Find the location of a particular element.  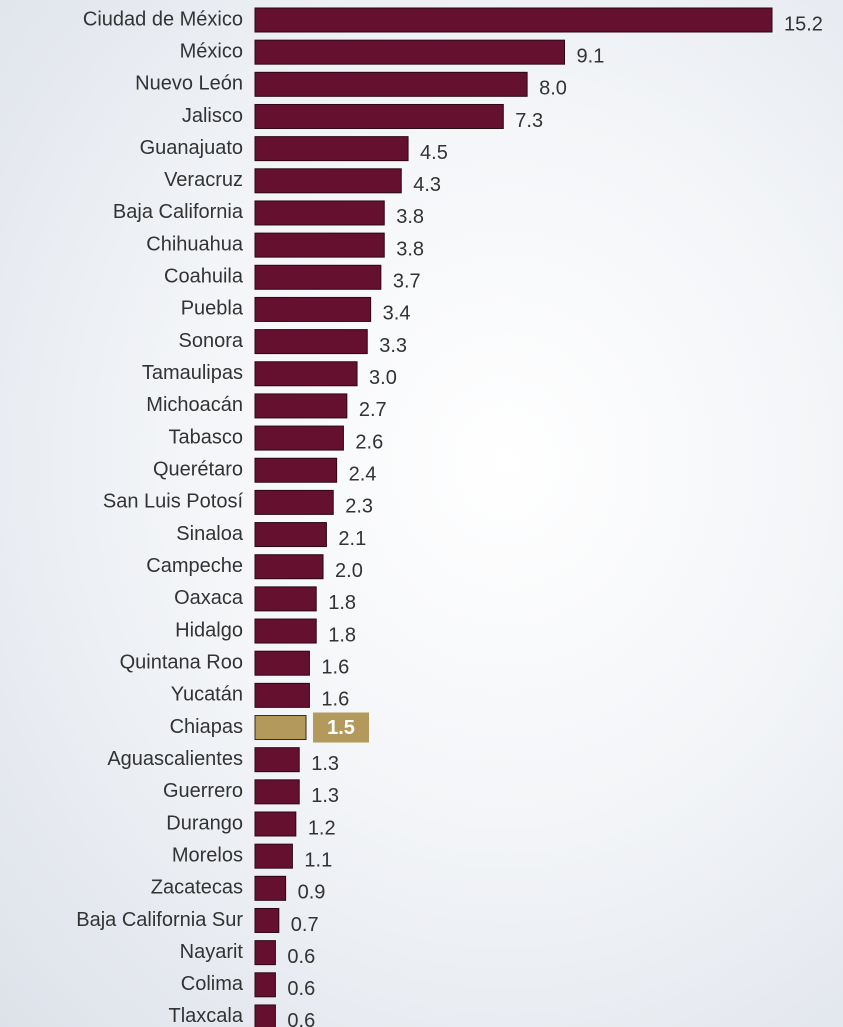

category-label: Guanajuato is located at coordinates (191, 148).